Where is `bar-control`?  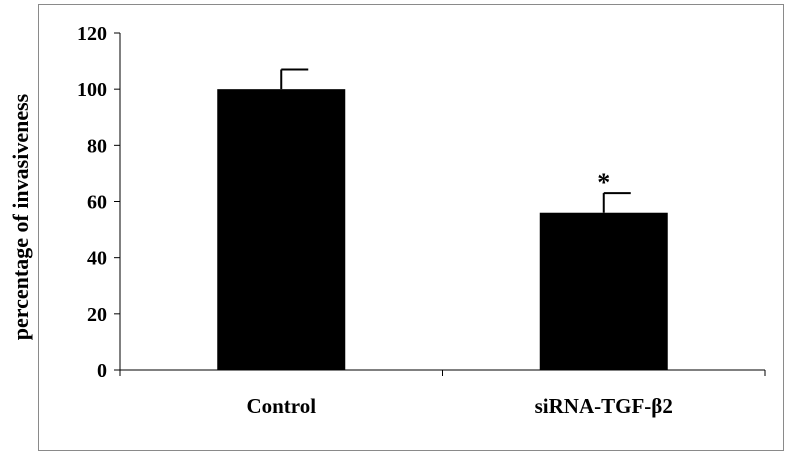
bar-control is located at coordinates (281, 230).